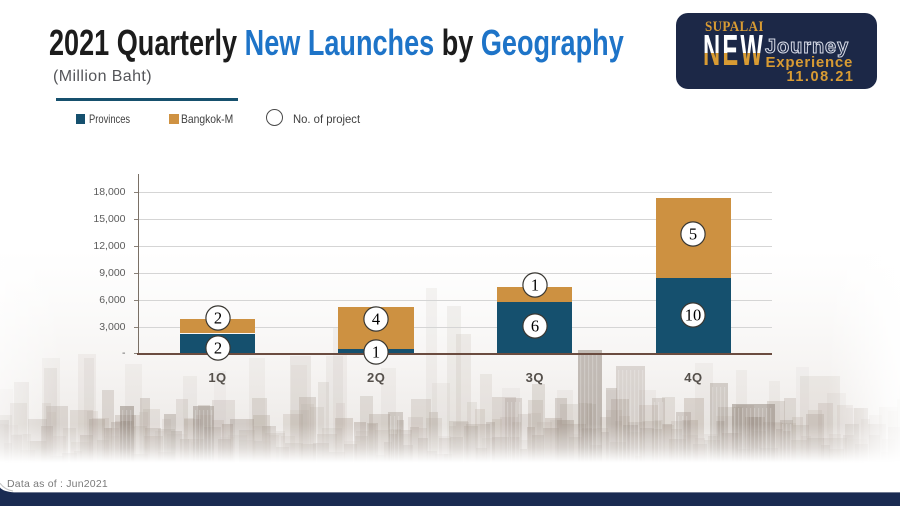 This screenshot has height=506, width=900. I want to click on svg-text: 10, so click(693, 315).